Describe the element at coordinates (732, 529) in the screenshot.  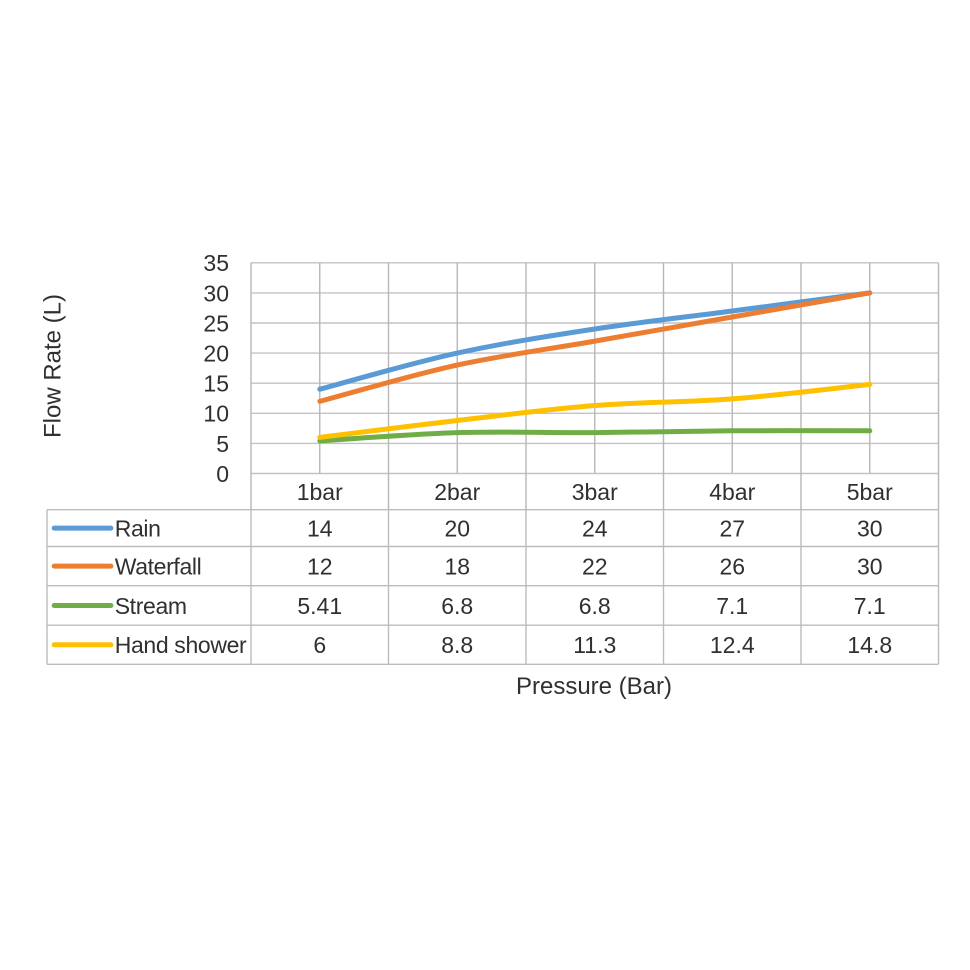
I see `svg-text: 27` at that location.